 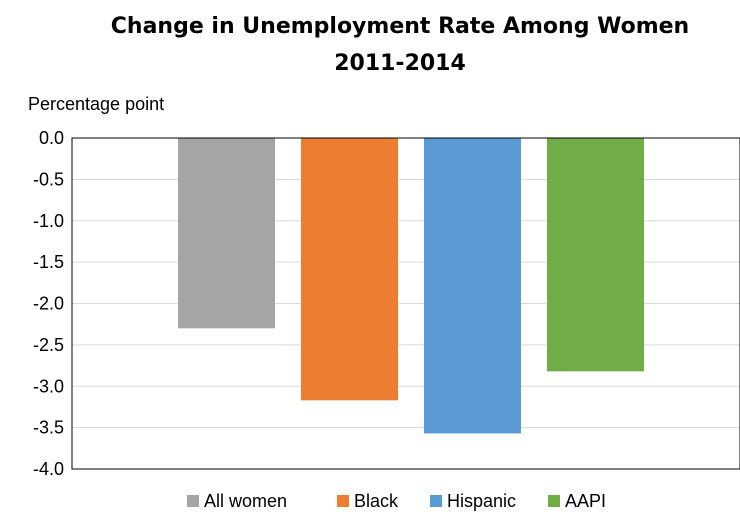 I want to click on legend-label-all-women: All women, so click(x=245, y=501).